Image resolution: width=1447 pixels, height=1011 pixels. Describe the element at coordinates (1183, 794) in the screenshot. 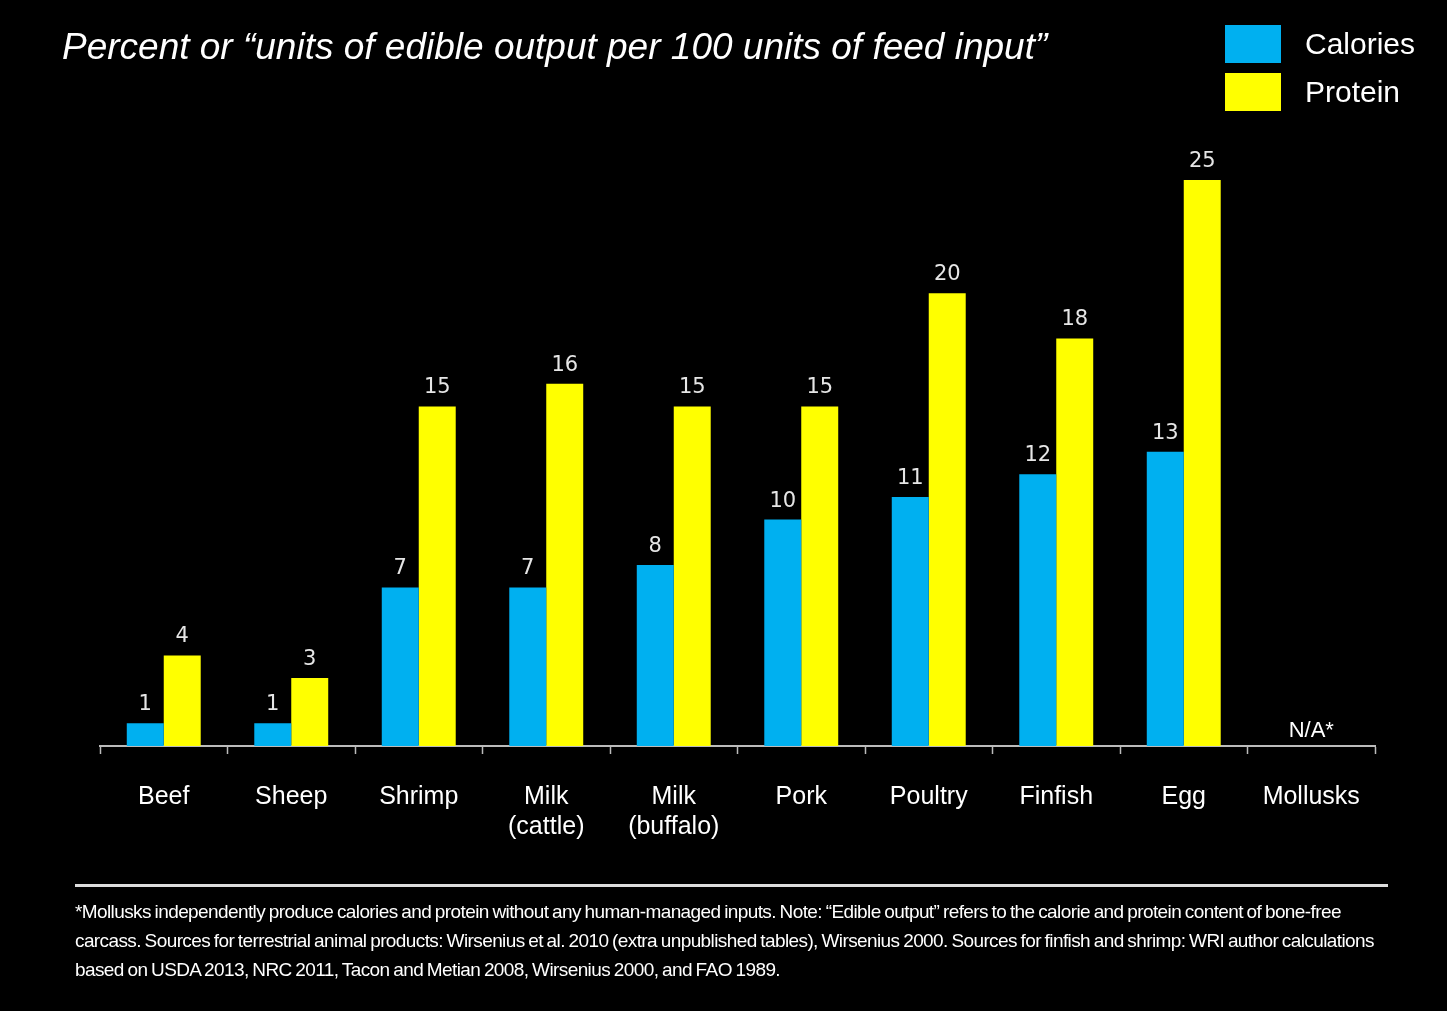

I see `x-tick-label: Egg` at that location.